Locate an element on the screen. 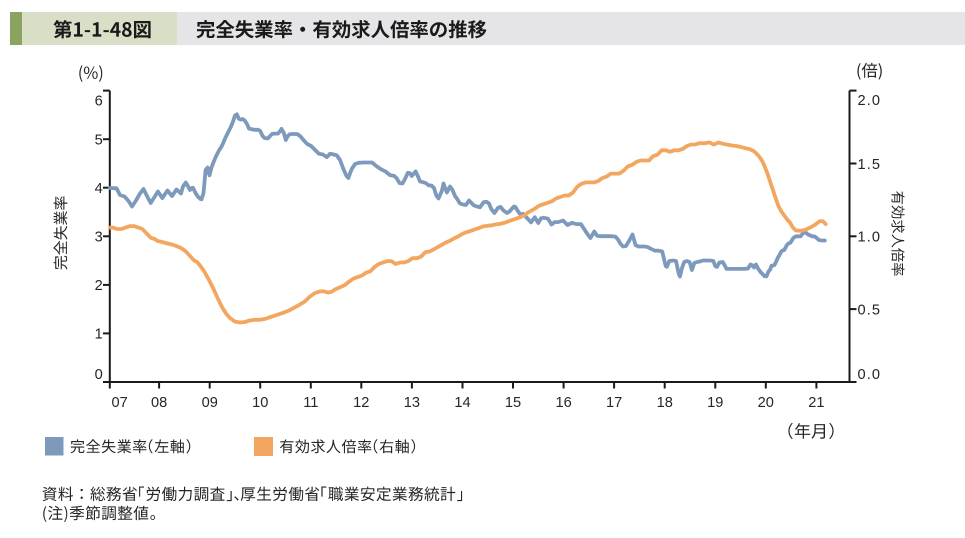  svg-text: 12 is located at coordinates (361, 403).